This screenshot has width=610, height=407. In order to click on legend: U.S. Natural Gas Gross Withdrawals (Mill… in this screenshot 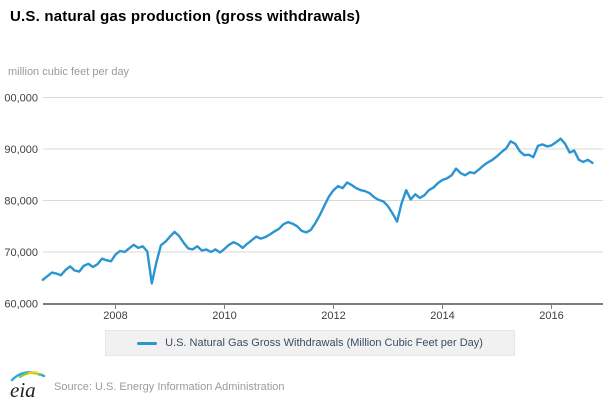, I will do `click(310, 343)`.